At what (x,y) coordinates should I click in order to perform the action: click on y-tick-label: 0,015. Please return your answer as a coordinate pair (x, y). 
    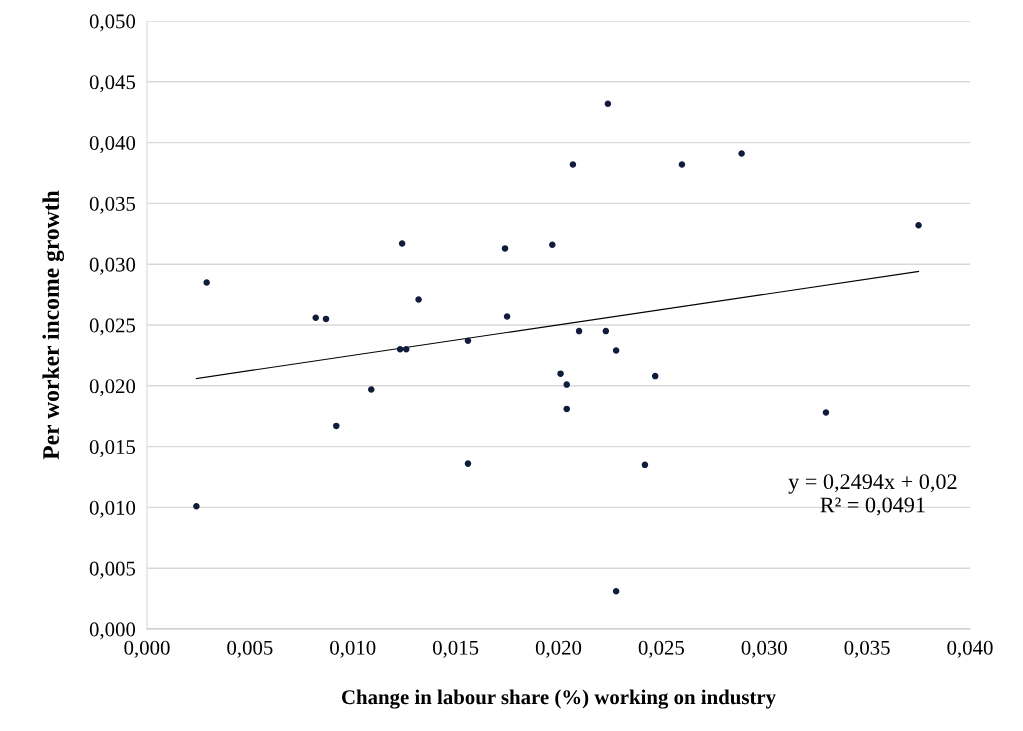
    Looking at the image, I should click on (112, 448).